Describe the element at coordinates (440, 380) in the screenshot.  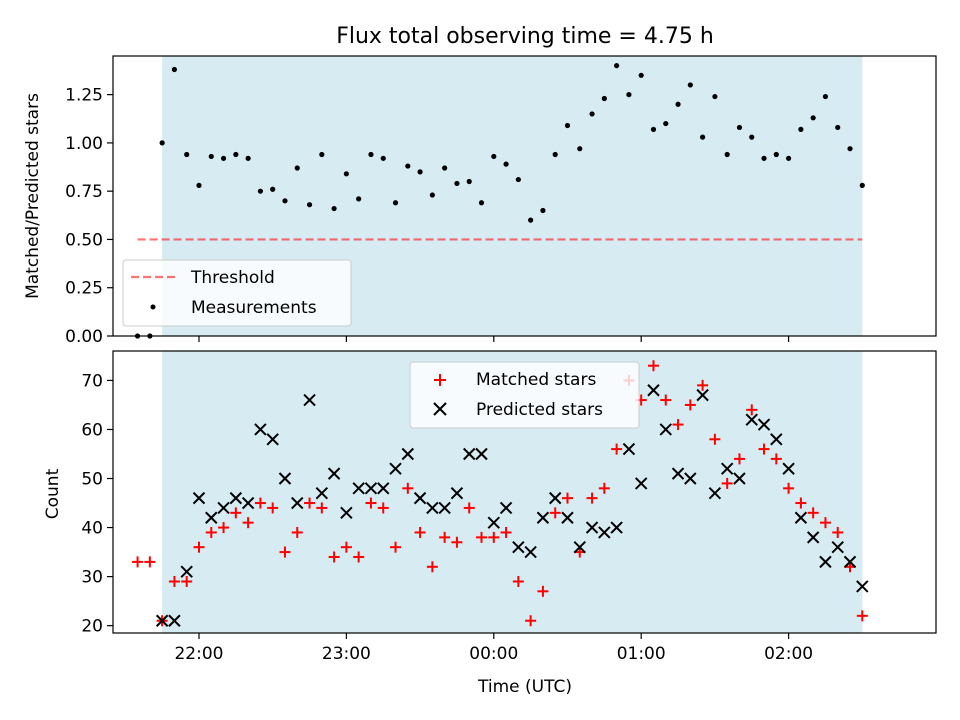
I see `matched-legend-swatch` at that location.